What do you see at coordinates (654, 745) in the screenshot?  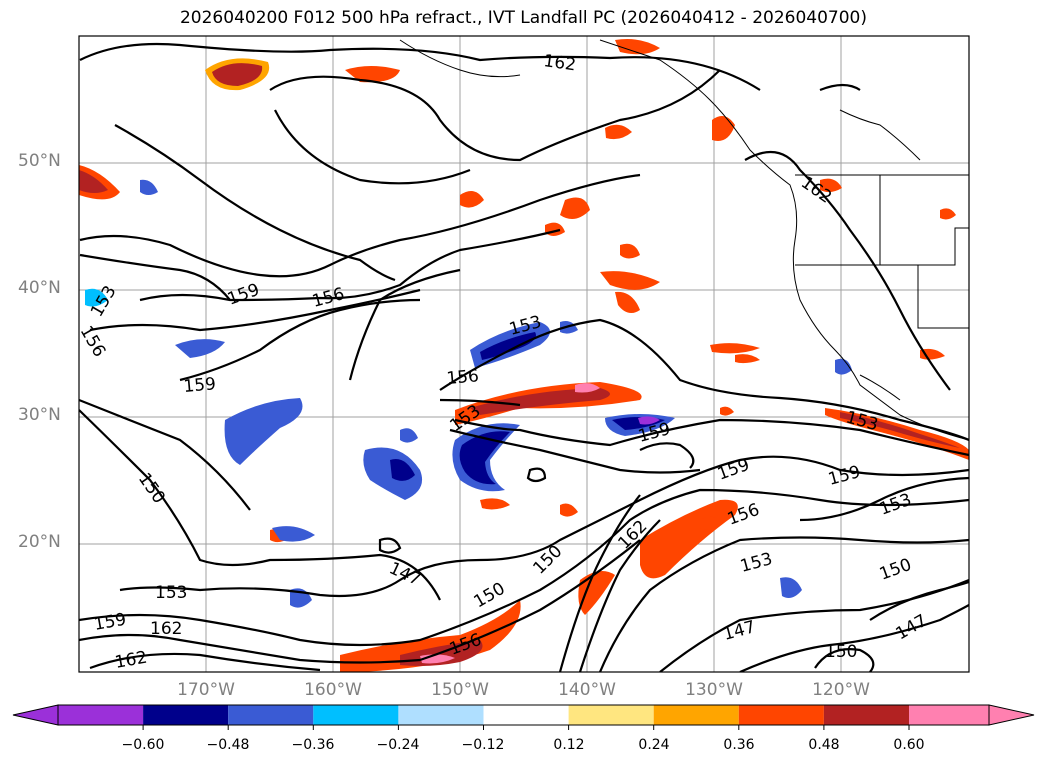 I see `colorbar-tick-label: 0.24` at bounding box center [654, 745].